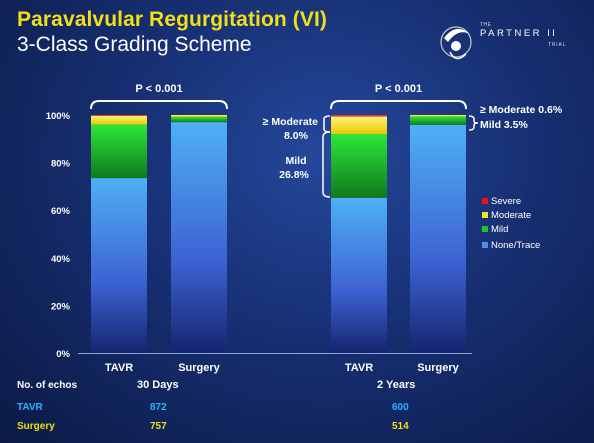  I want to click on y-tick-label: 100%, so click(58, 116).